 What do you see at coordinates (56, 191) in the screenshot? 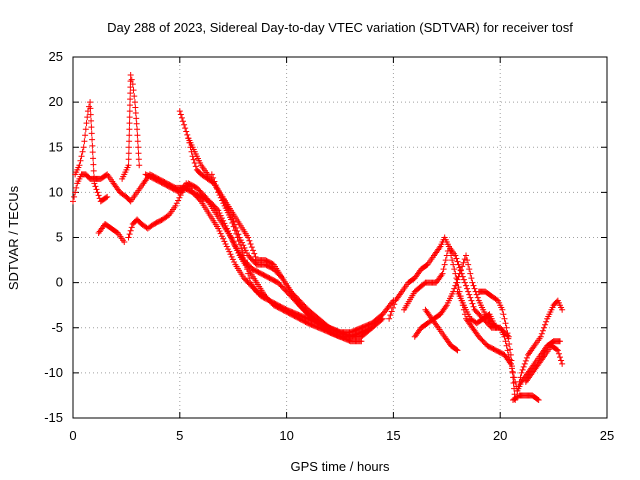
I see `y-tick-label: 10` at bounding box center [56, 191].